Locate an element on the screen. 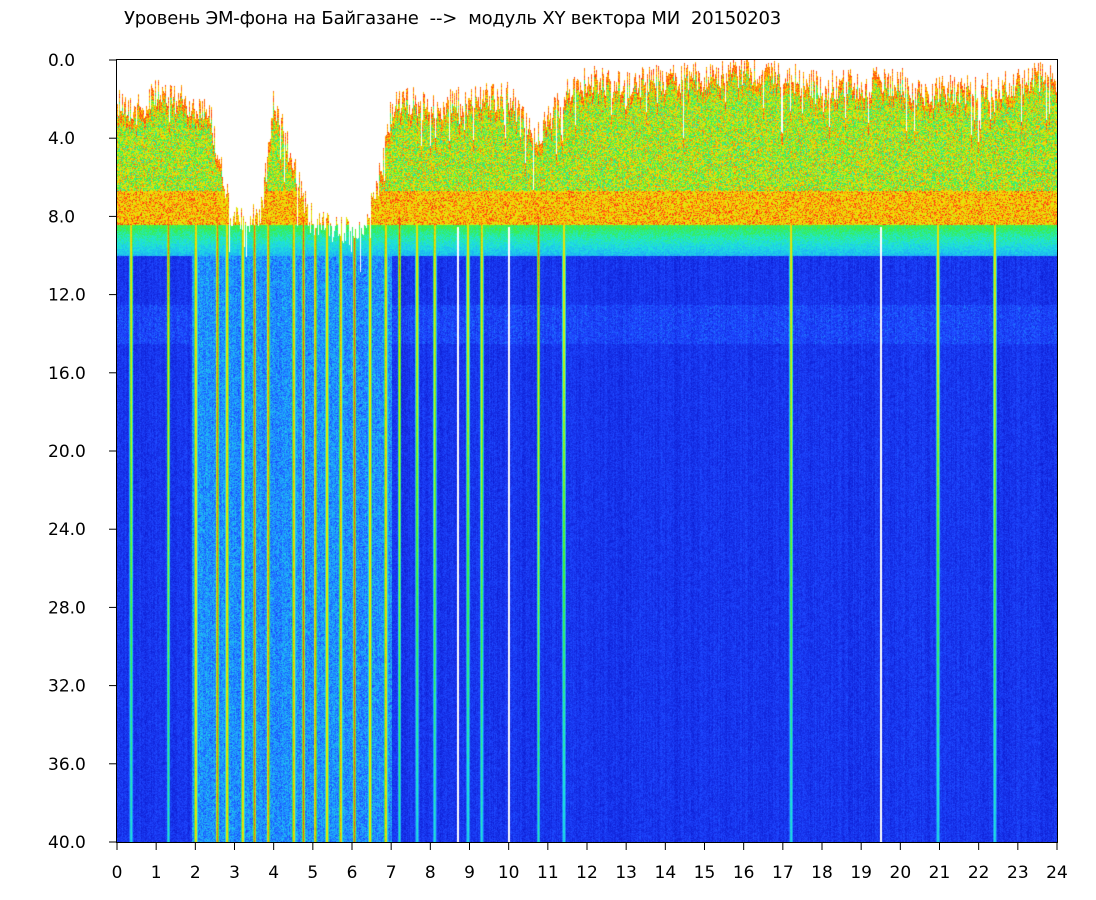 This screenshot has width=1096, height=900. y-tick-label: 8.0 is located at coordinates (61, 217).